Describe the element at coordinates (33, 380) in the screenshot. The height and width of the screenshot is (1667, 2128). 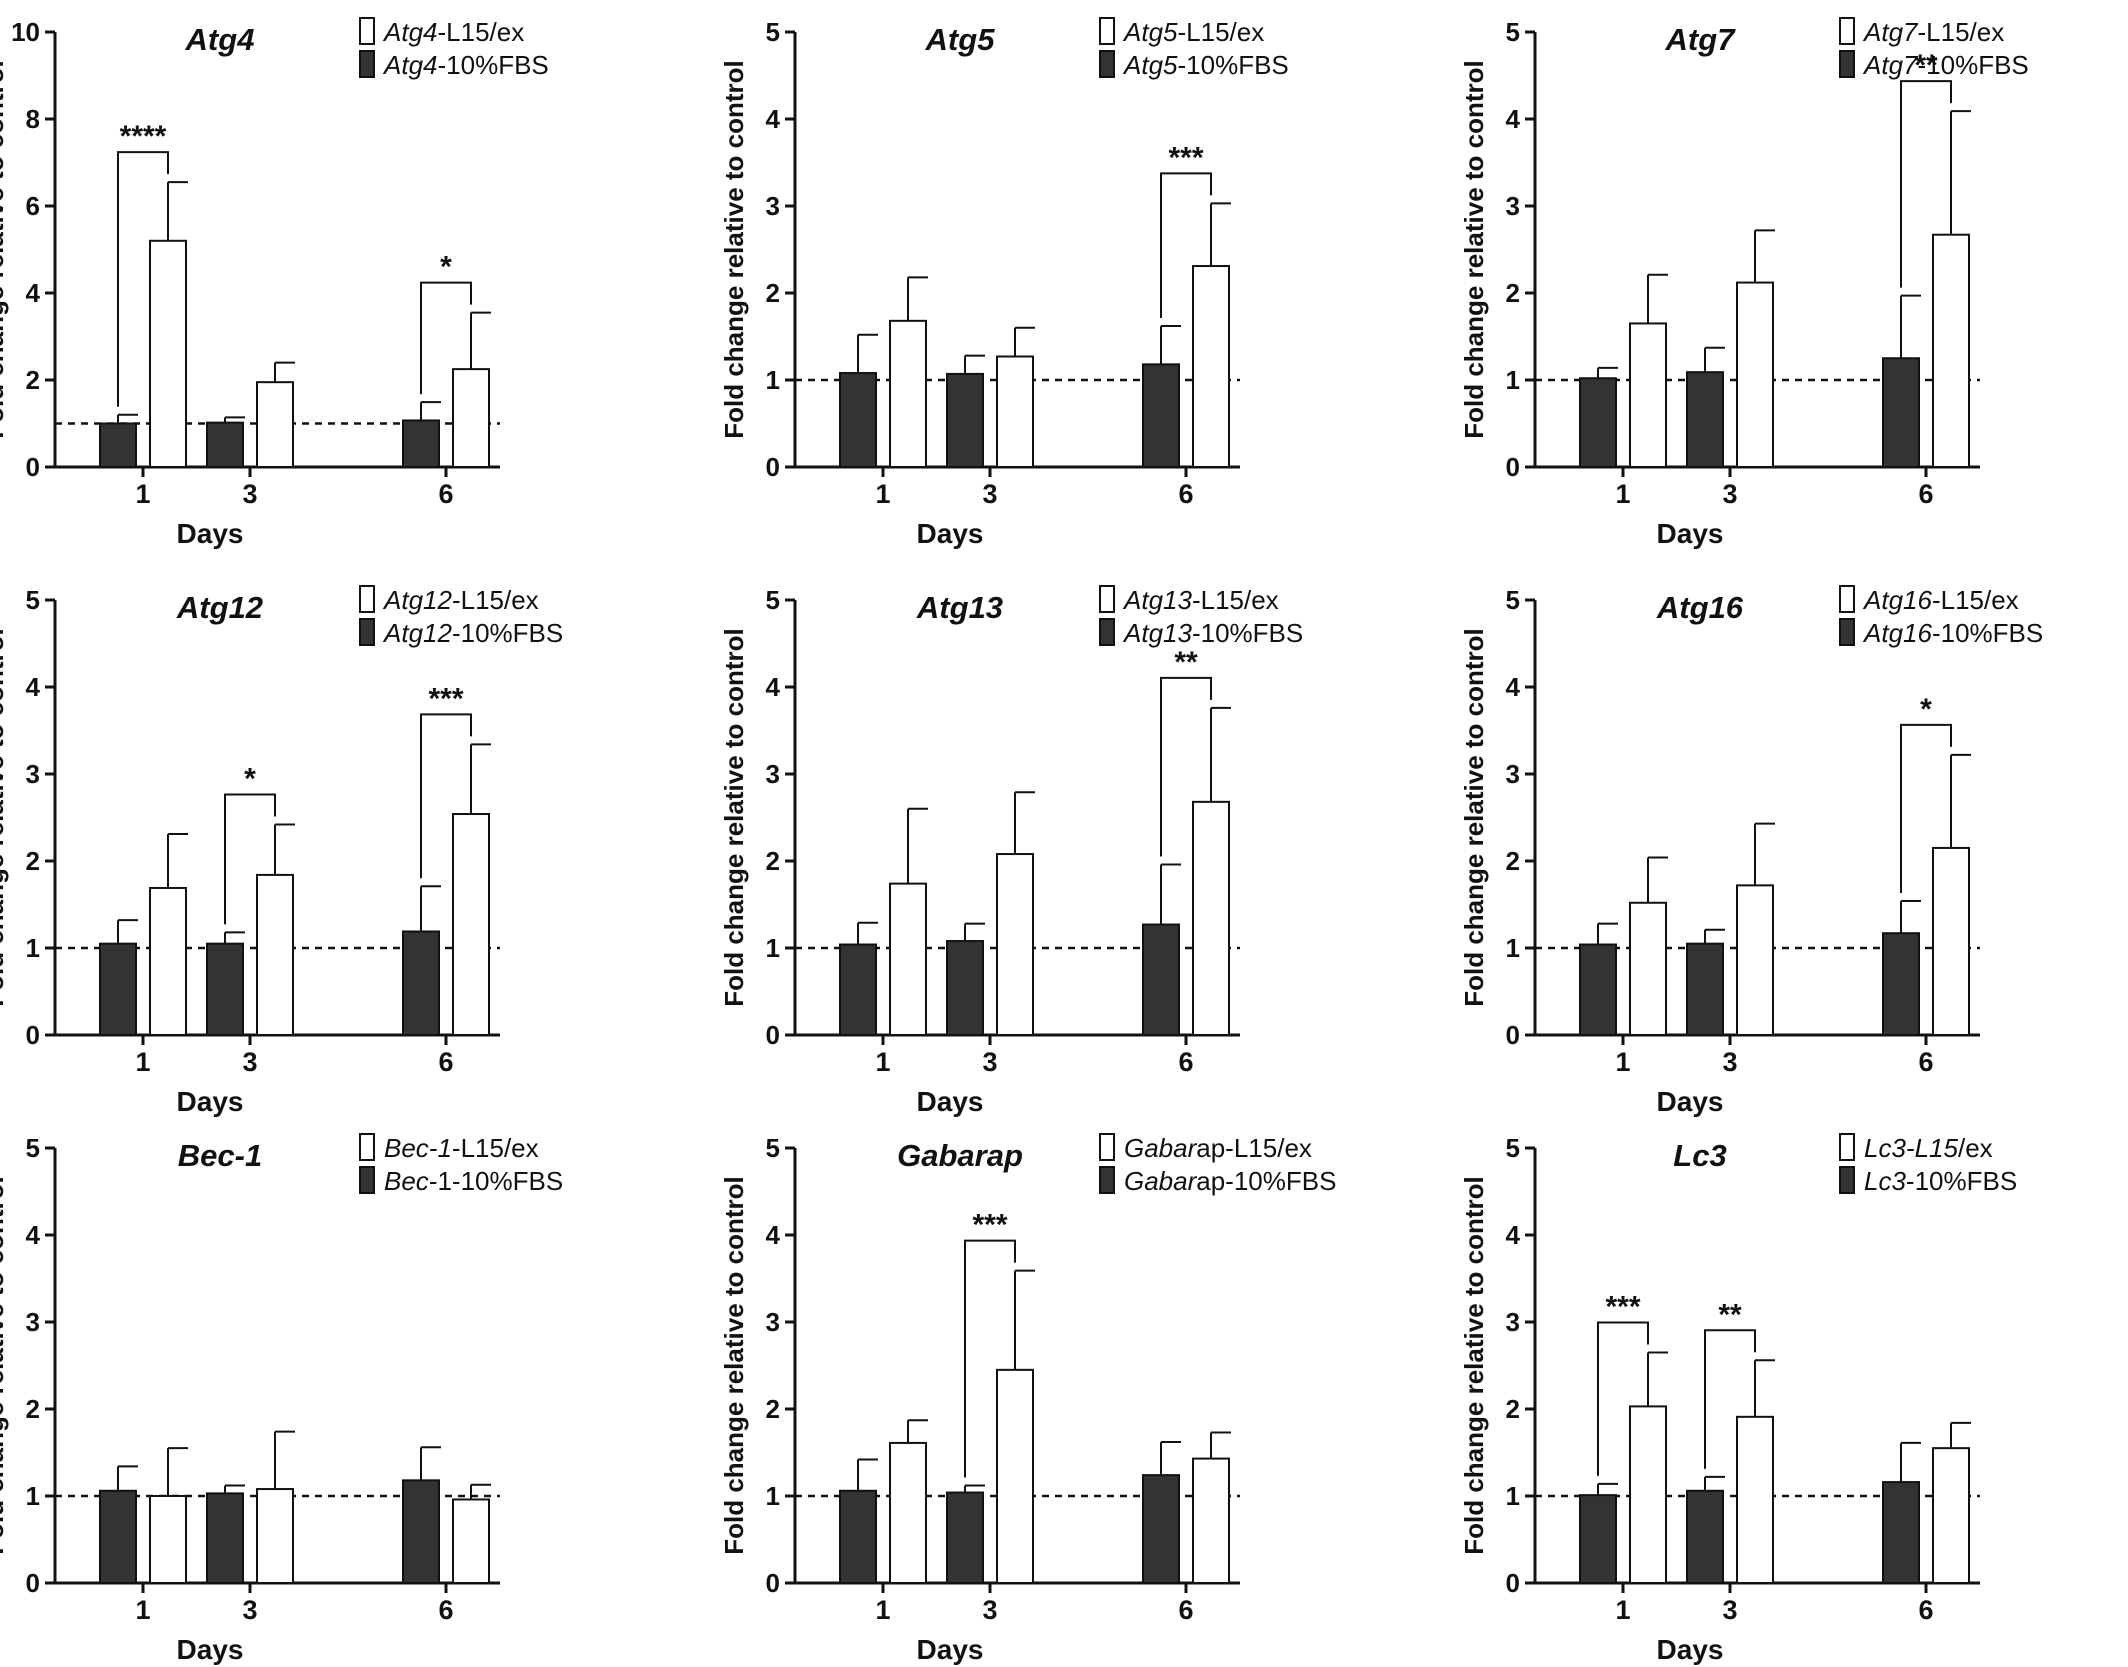
I see `y-tick-label: 2` at that location.